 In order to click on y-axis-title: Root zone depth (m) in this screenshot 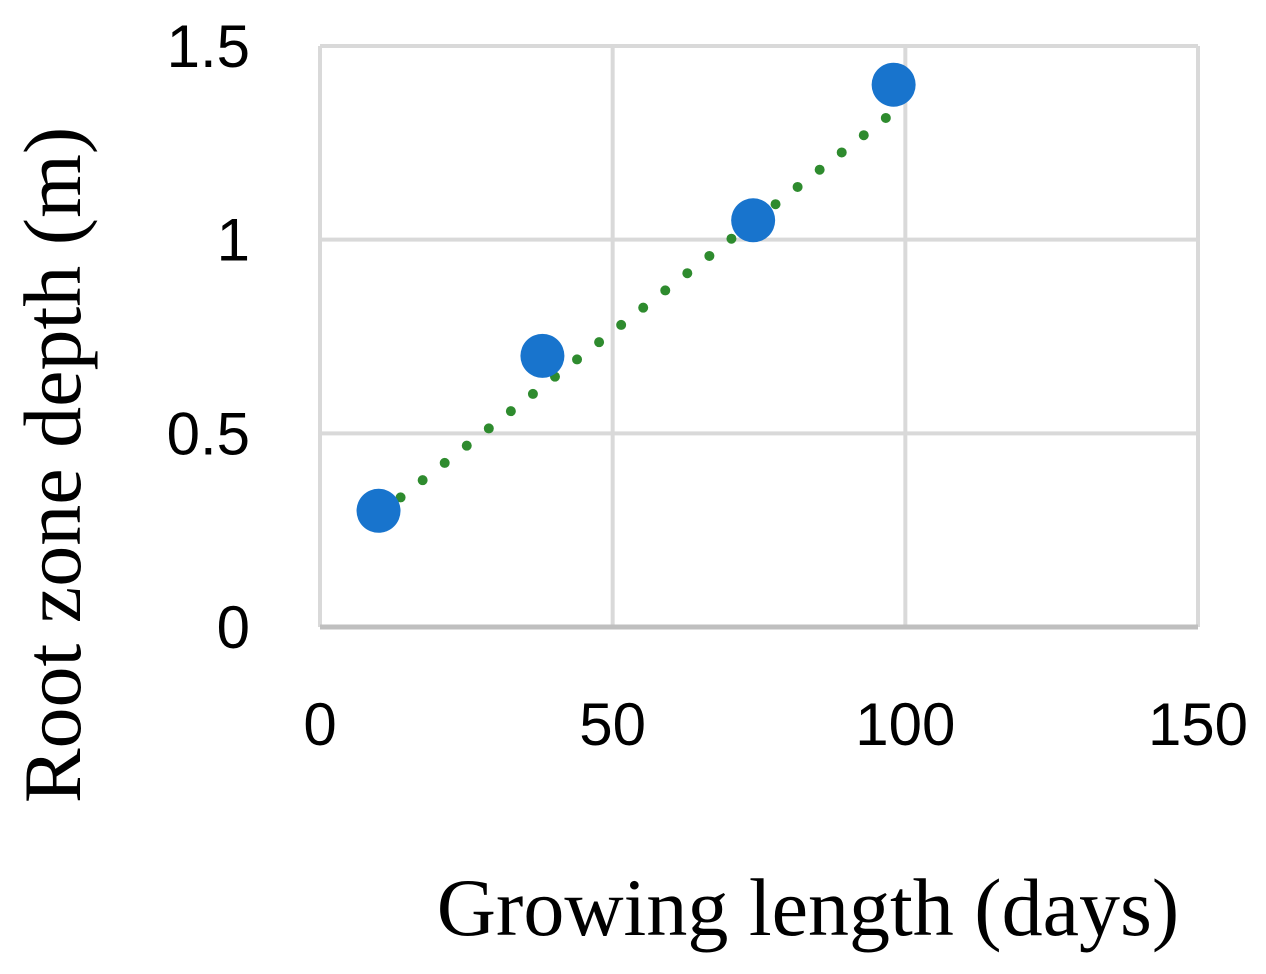, I will do `click(52, 465)`.